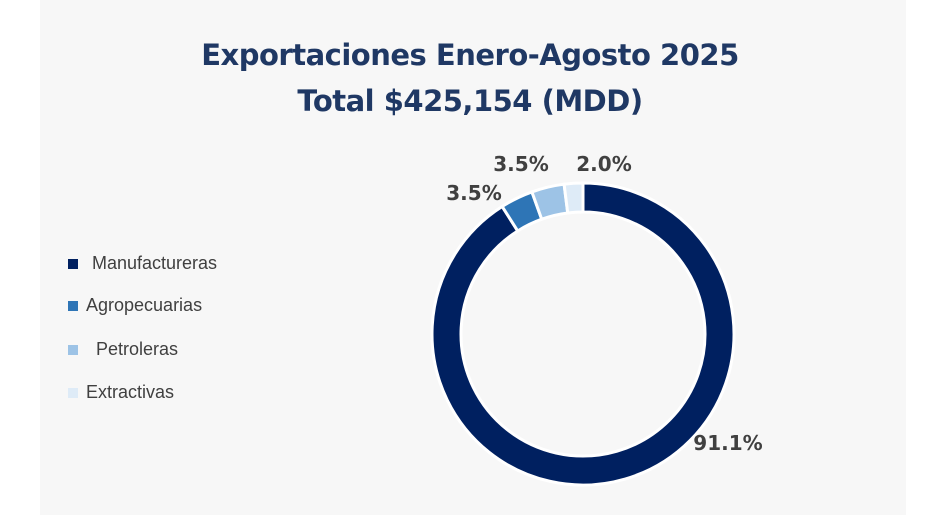  I want to click on legend-item-manufactureras: Manufactureras, so click(142, 263).